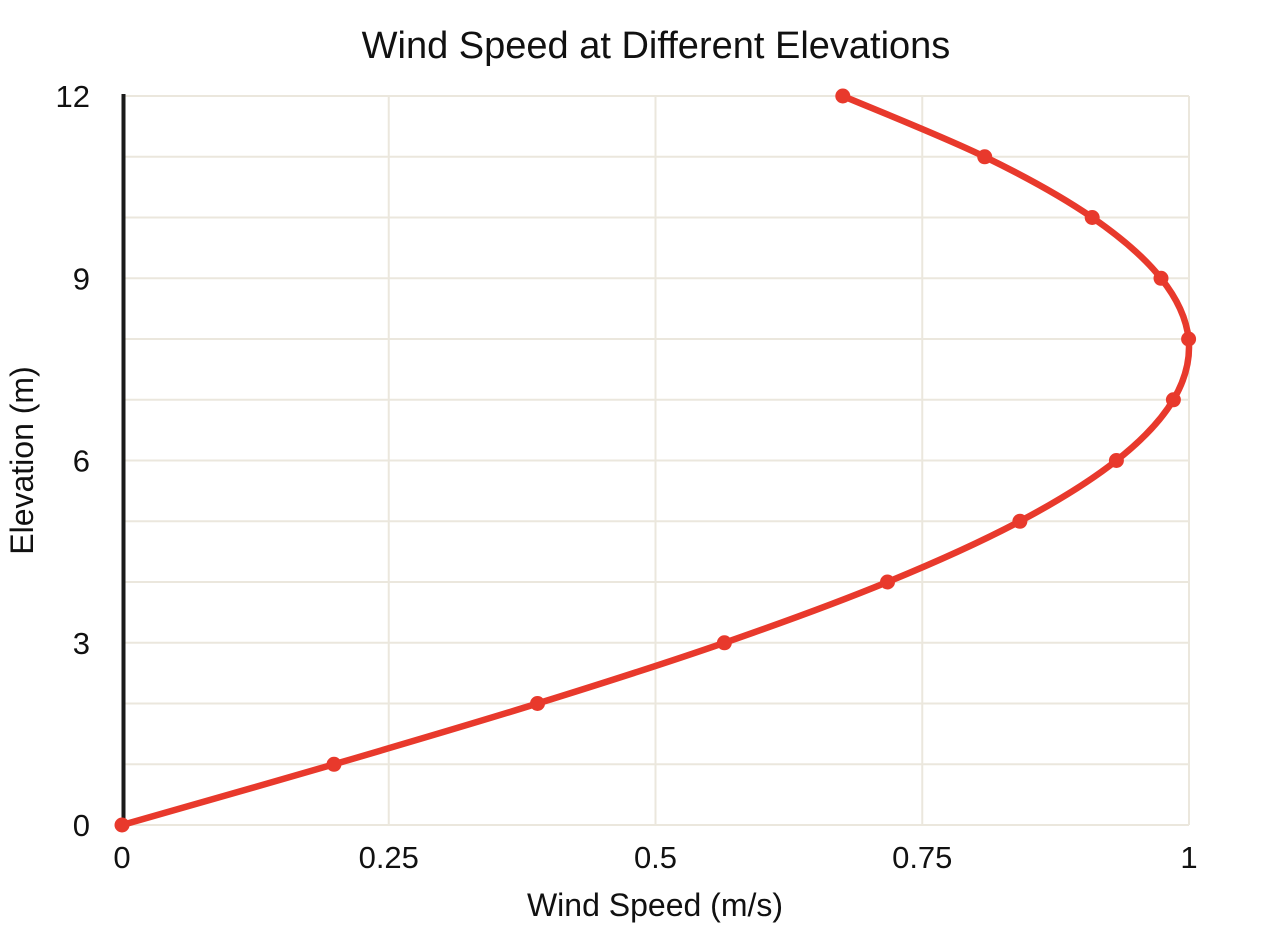  What do you see at coordinates (656, 46) in the screenshot?
I see `chart-title: Wind Speed at Different Elevations` at bounding box center [656, 46].